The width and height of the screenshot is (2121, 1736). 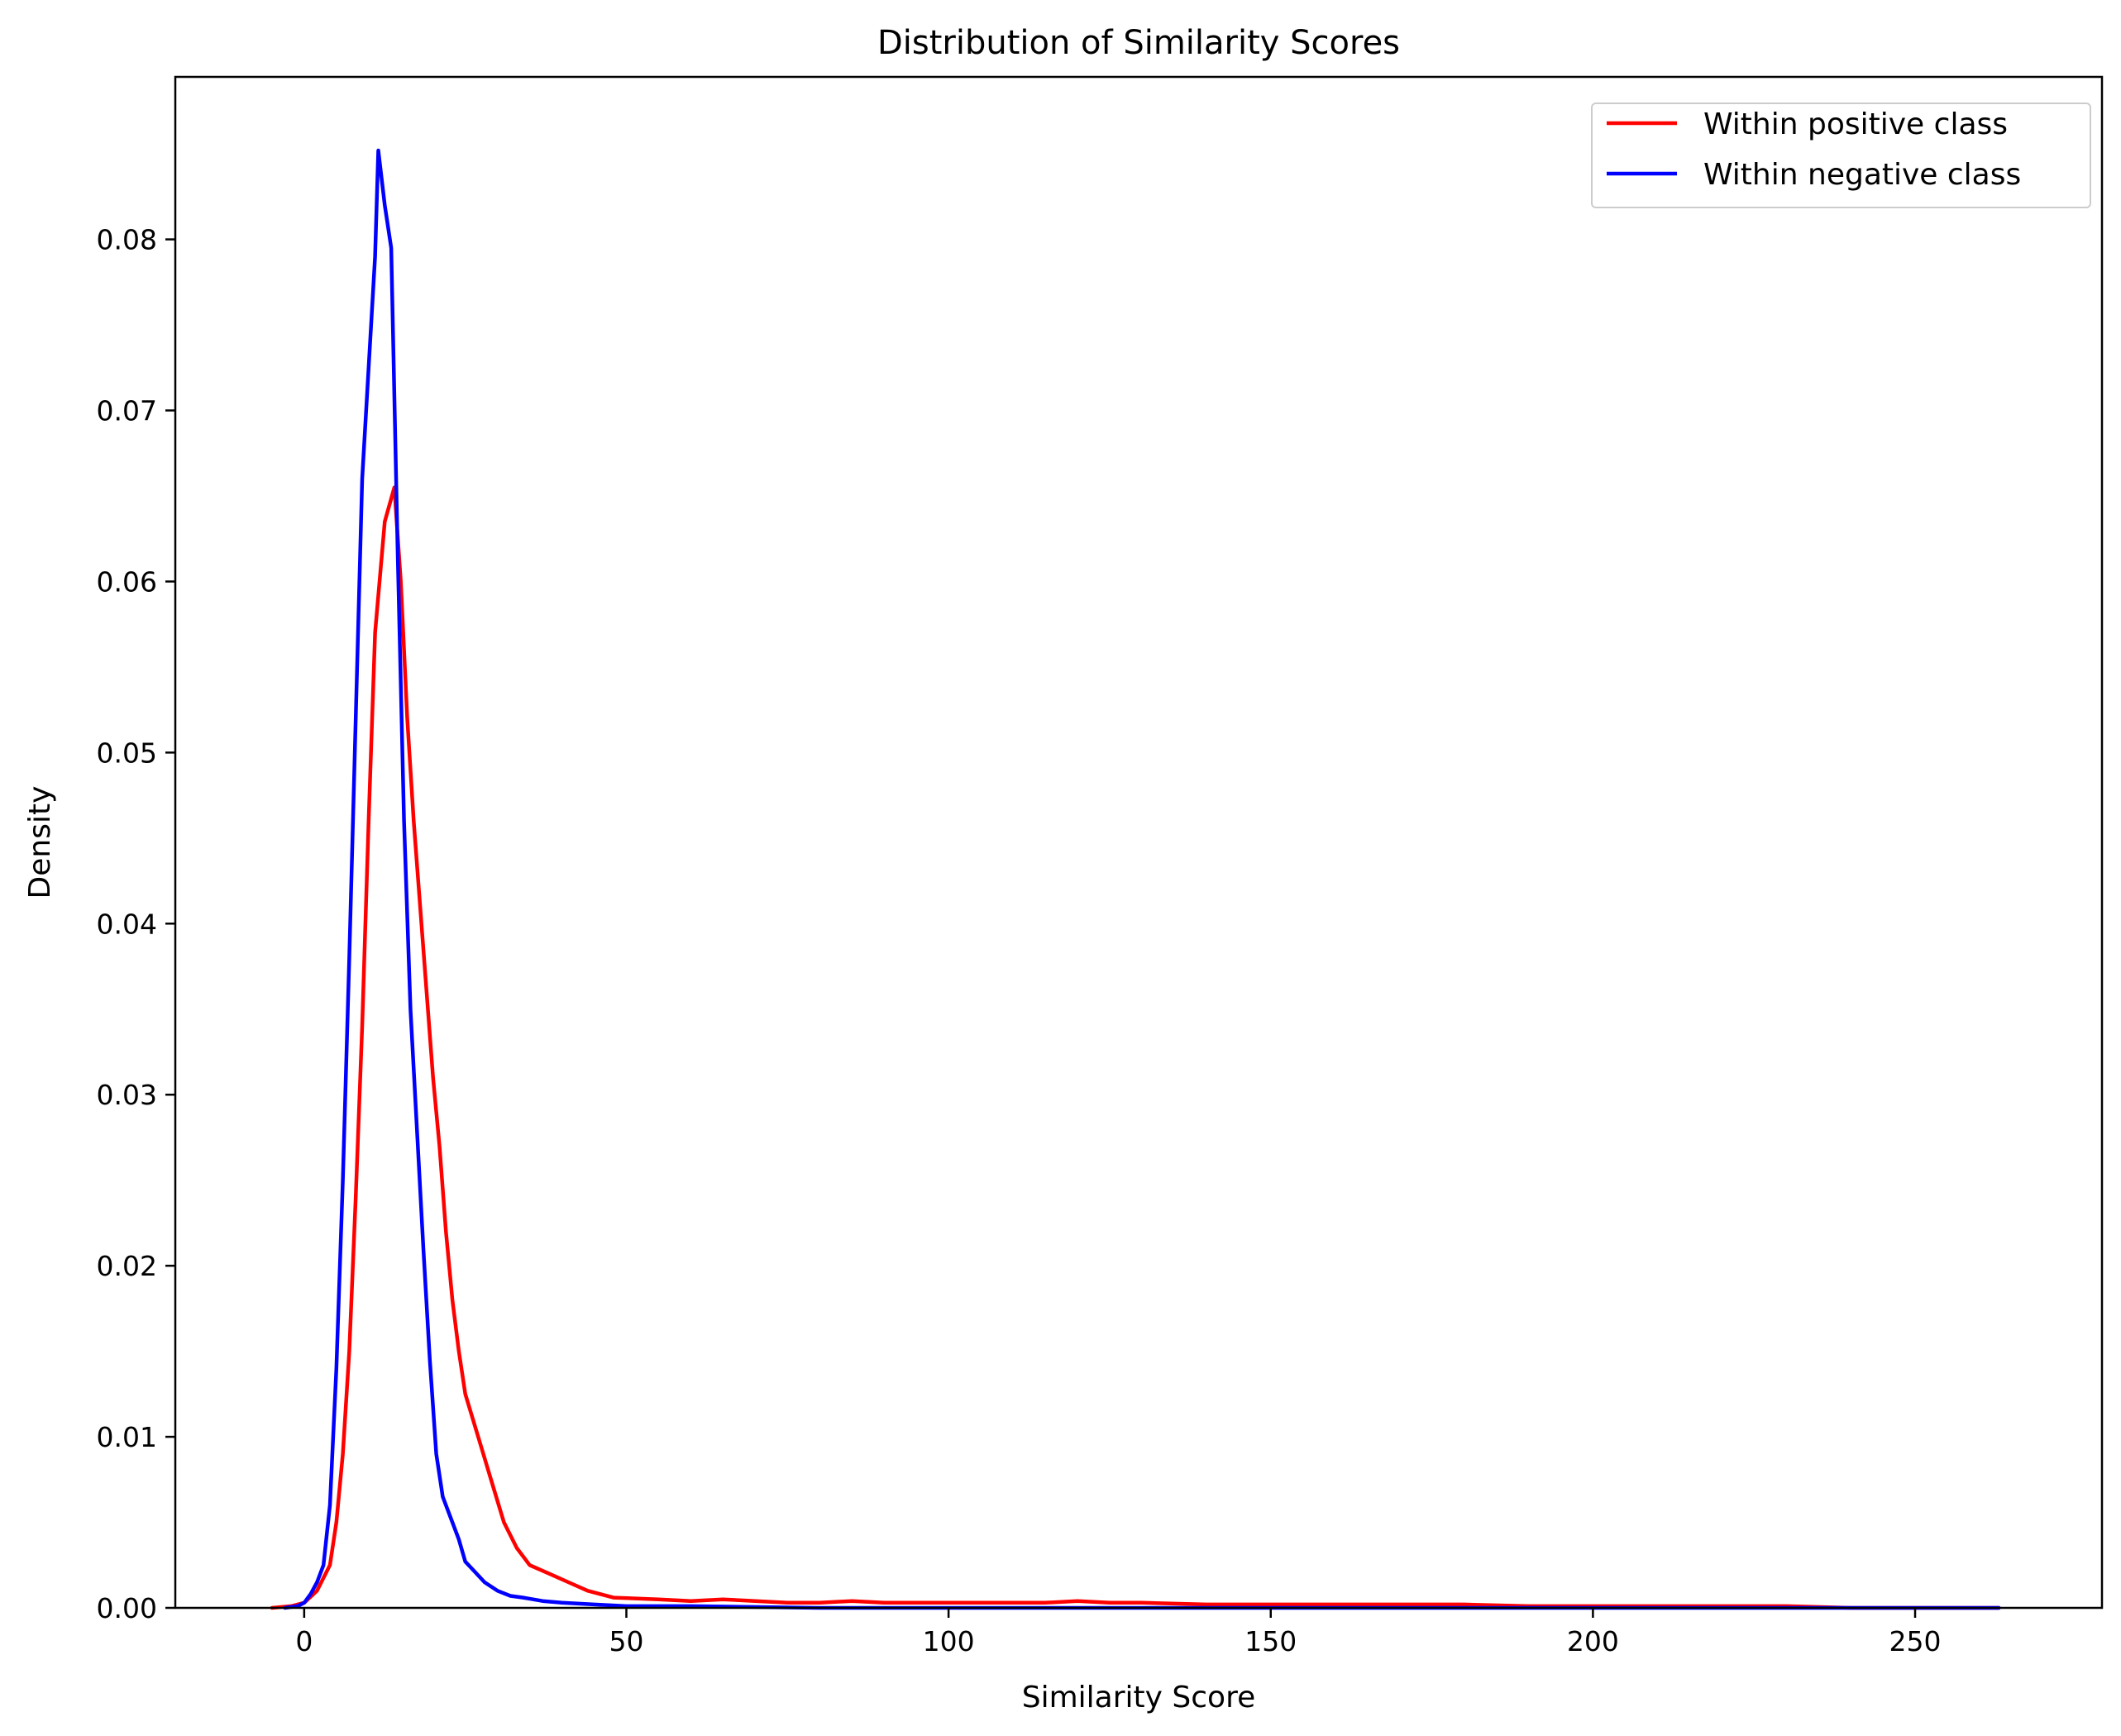 I want to click on x-tick-label: 200, so click(x=1593, y=1641).